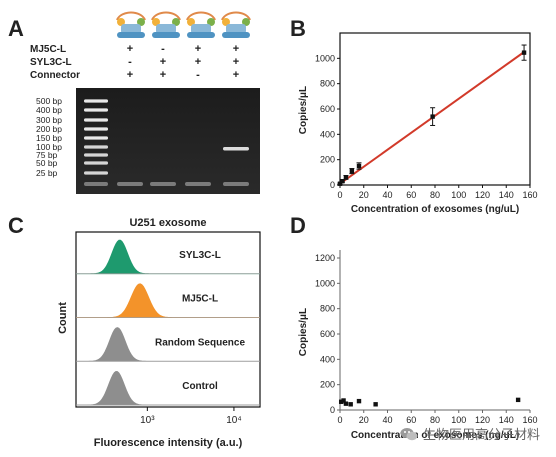 This screenshot has width=556, height=457. I want to click on x-tick-label: 0, so click(339, 420).